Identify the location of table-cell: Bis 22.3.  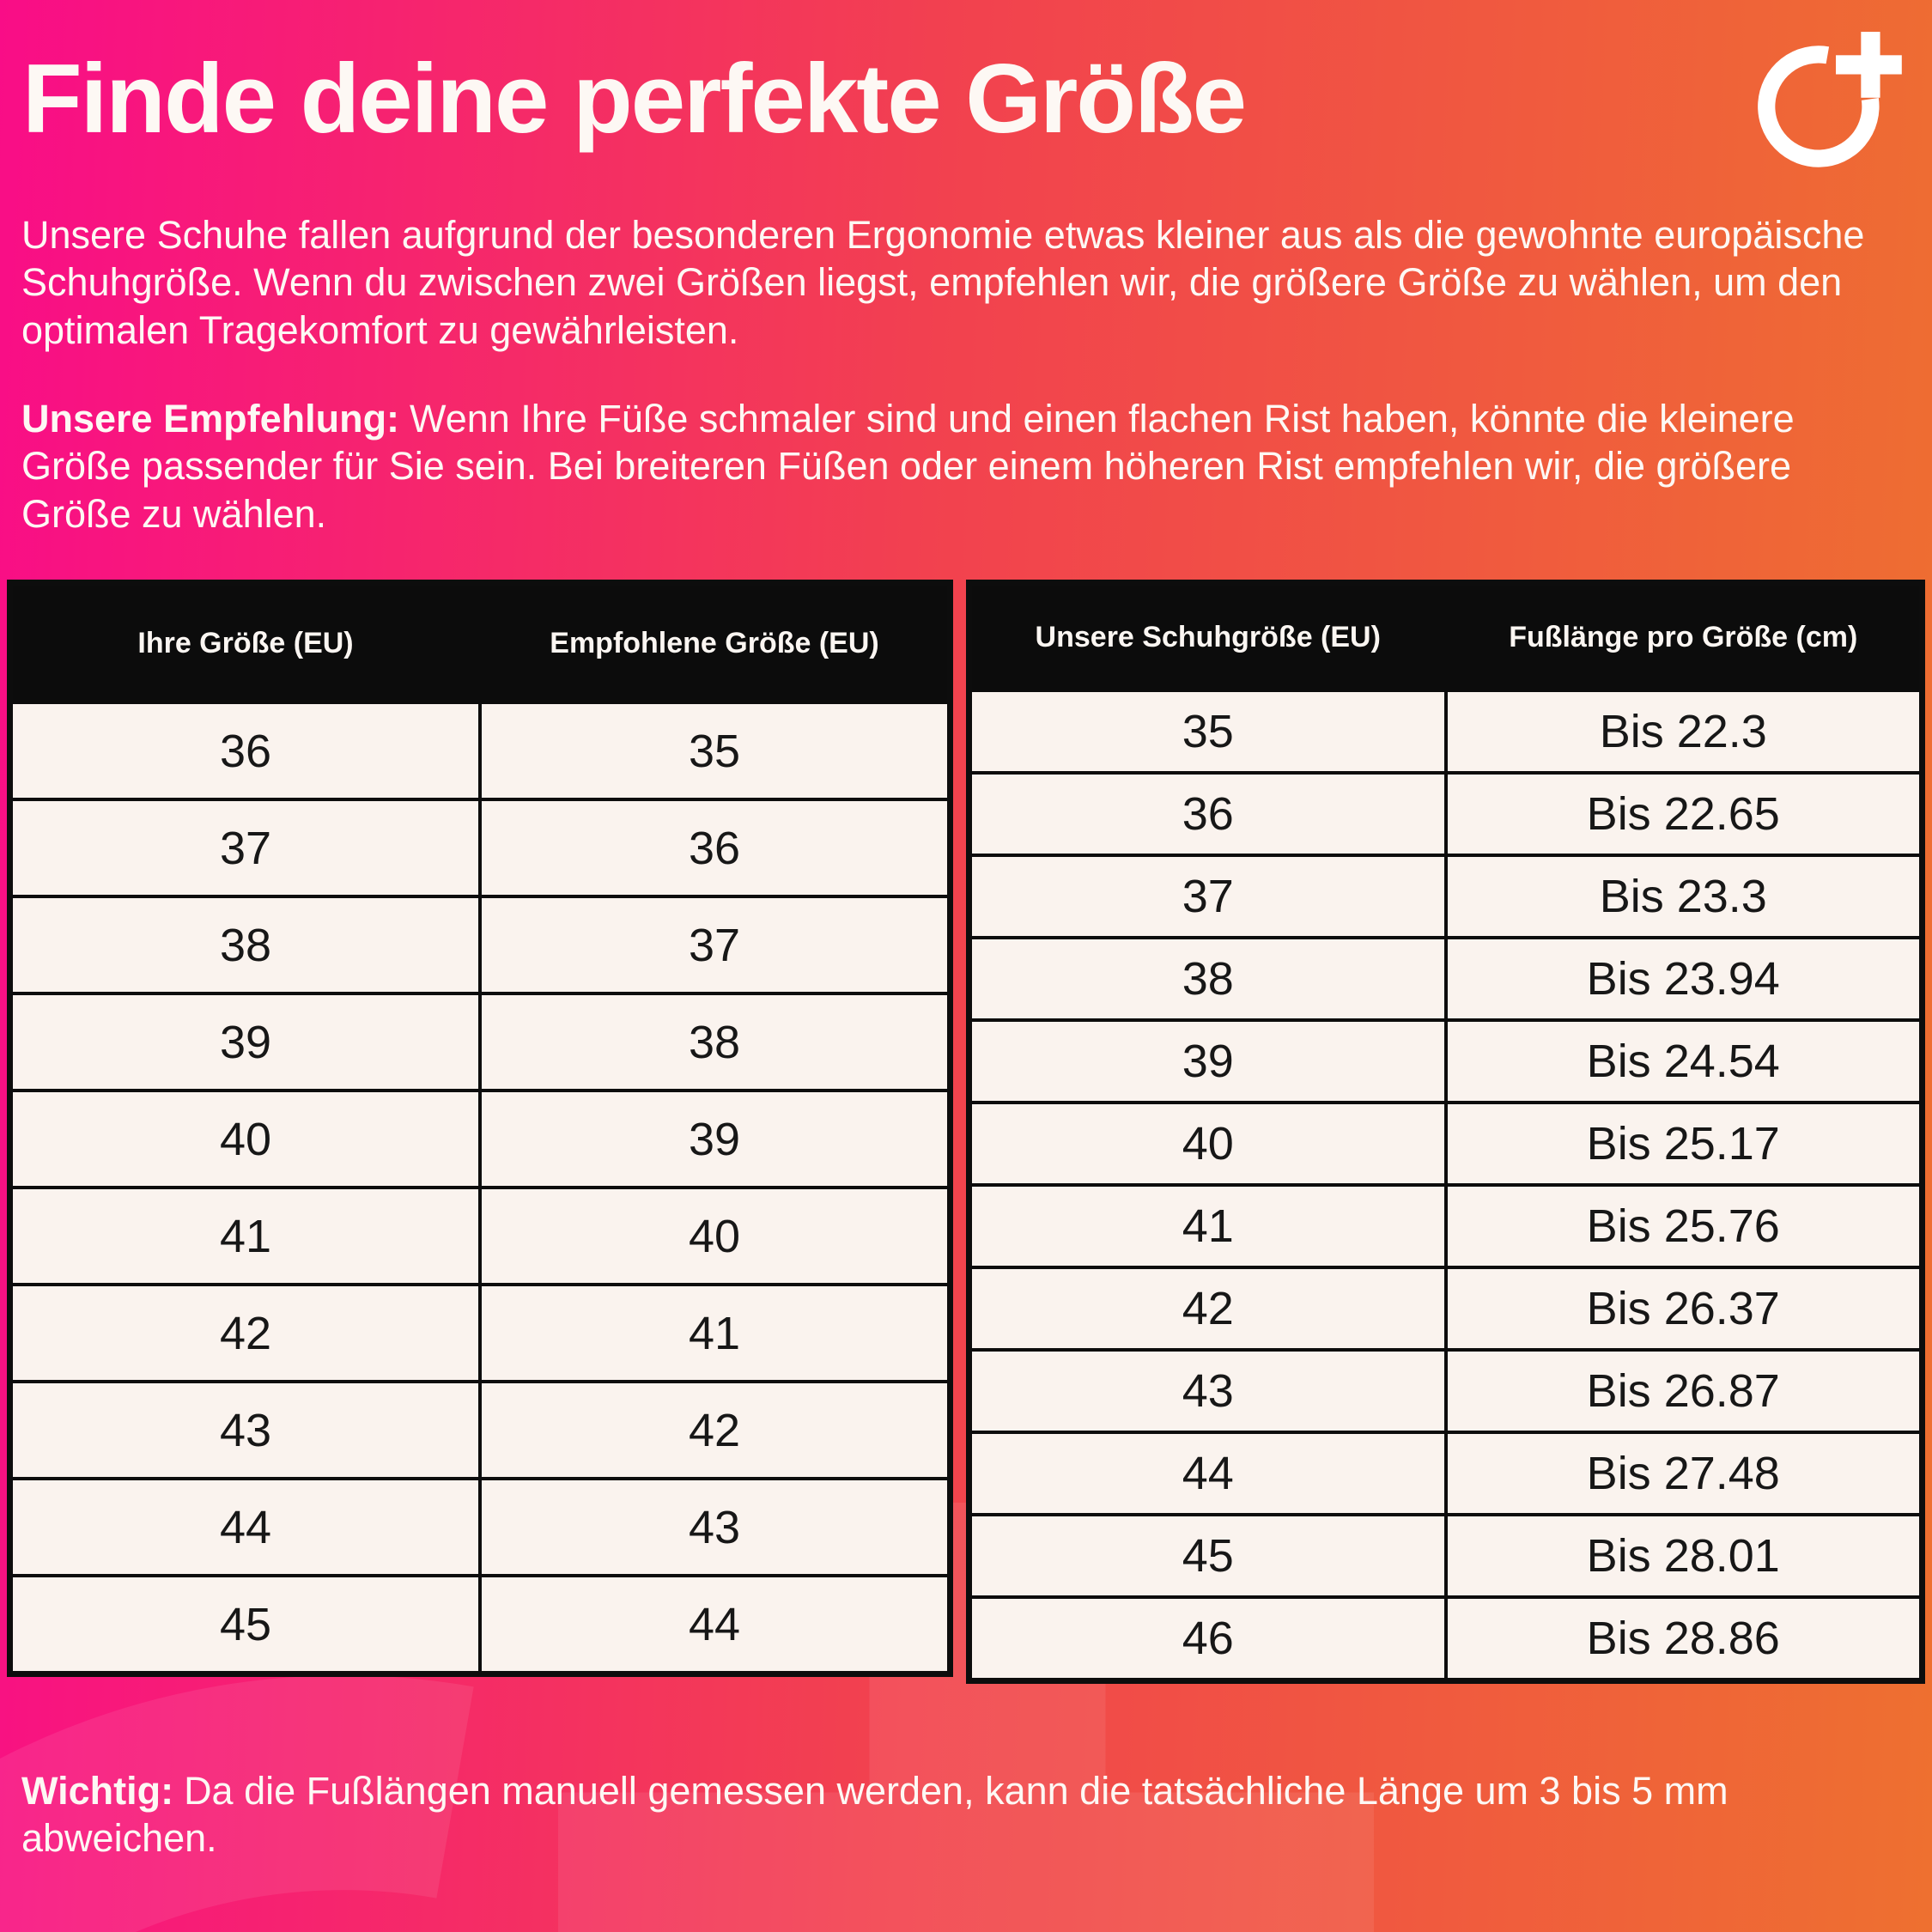
(1683, 732).